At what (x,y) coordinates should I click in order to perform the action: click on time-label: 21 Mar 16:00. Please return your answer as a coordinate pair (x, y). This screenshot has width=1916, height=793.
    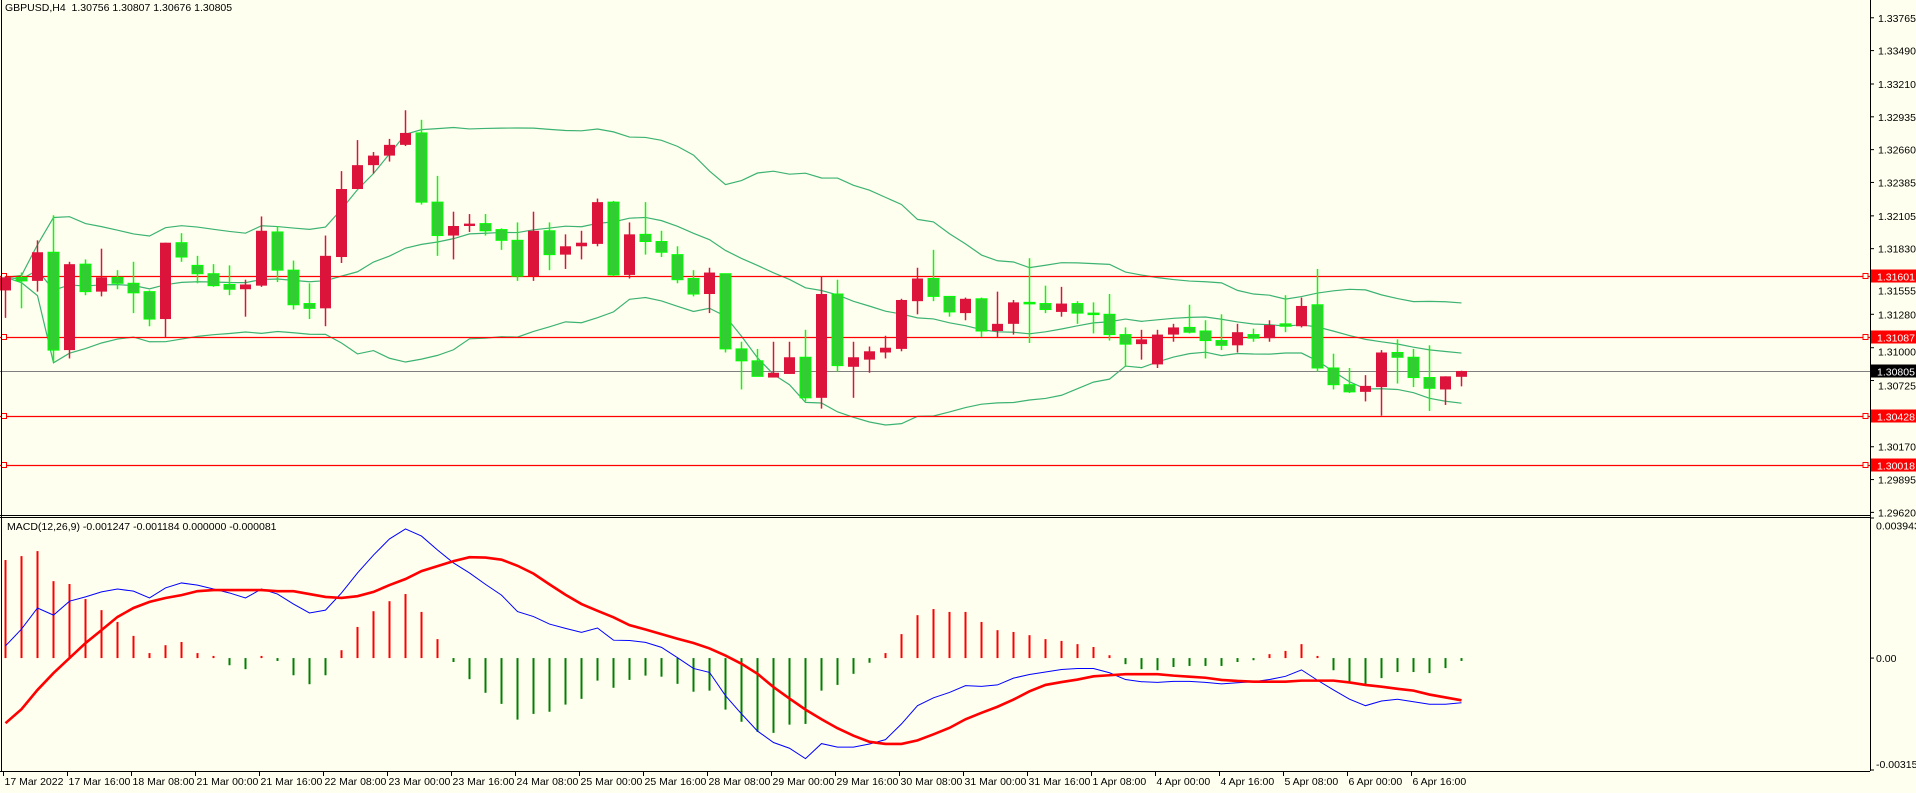
    Looking at the image, I should click on (292, 782).